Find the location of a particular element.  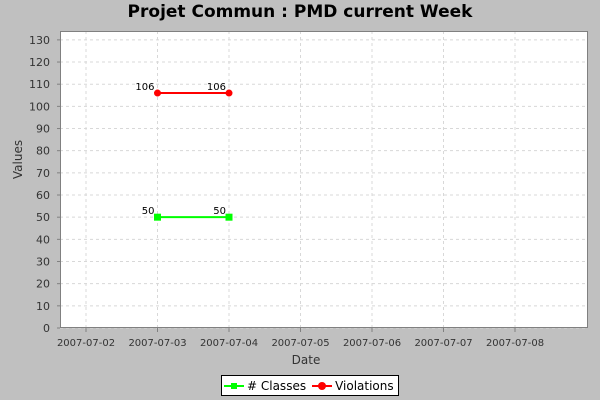

y-tick-label: 30 is located at coordinates (43, 262).